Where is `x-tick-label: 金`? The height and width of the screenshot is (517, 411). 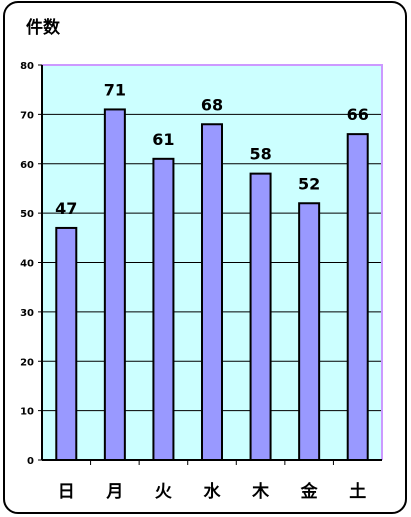 x-tick-label: 金 is located at coordinates (309, 491).